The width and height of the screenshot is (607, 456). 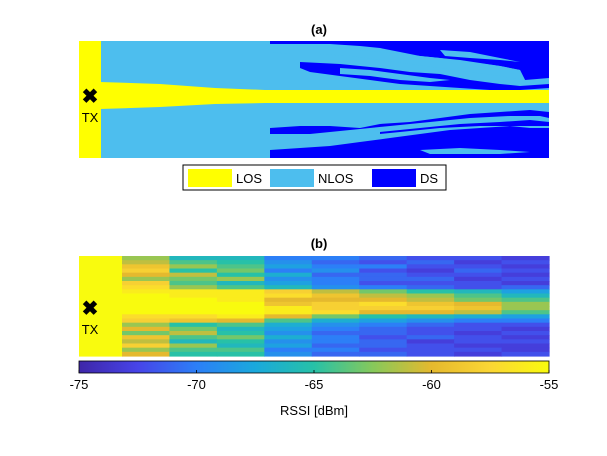 What do you see at coordinates (90, 97) in the screenshot?
I see `panel-a-tx-marker-icon: ✖` at bounding box center [90, 97].